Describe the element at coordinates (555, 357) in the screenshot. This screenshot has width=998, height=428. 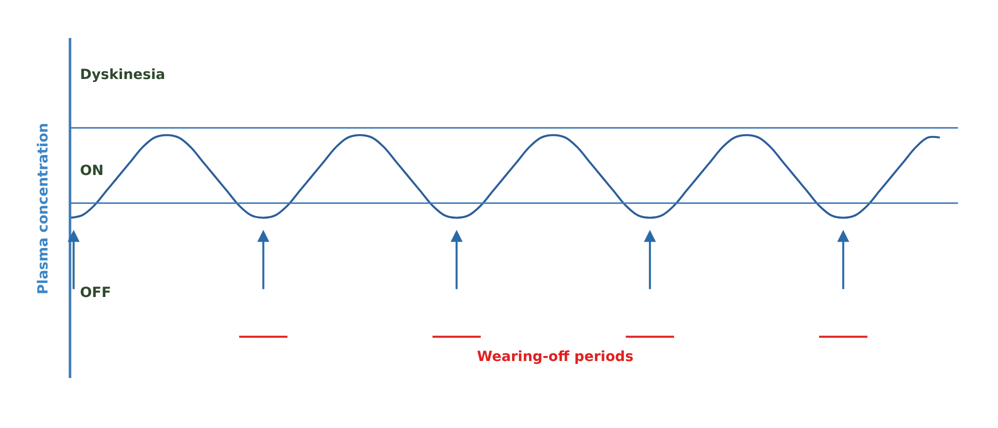
I see `series-label: Wearing-off periods` at that location.